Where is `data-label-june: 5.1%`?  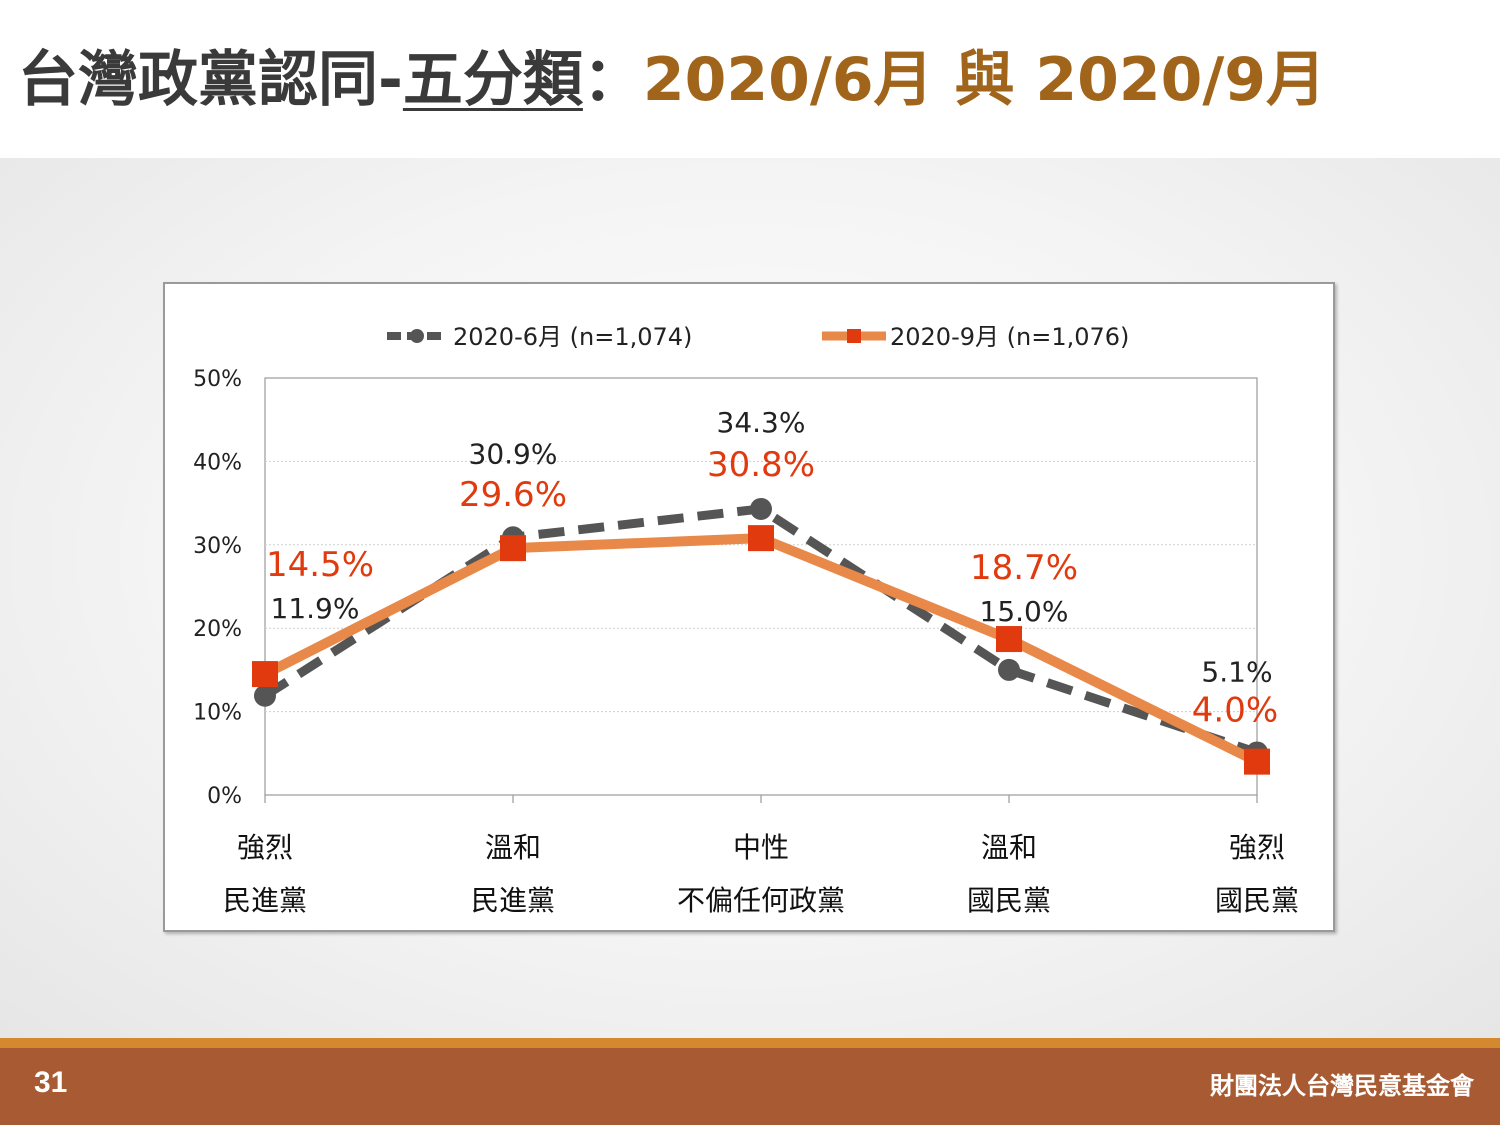
data-label-june: 5.1% is located at coordinates (1236, 671).